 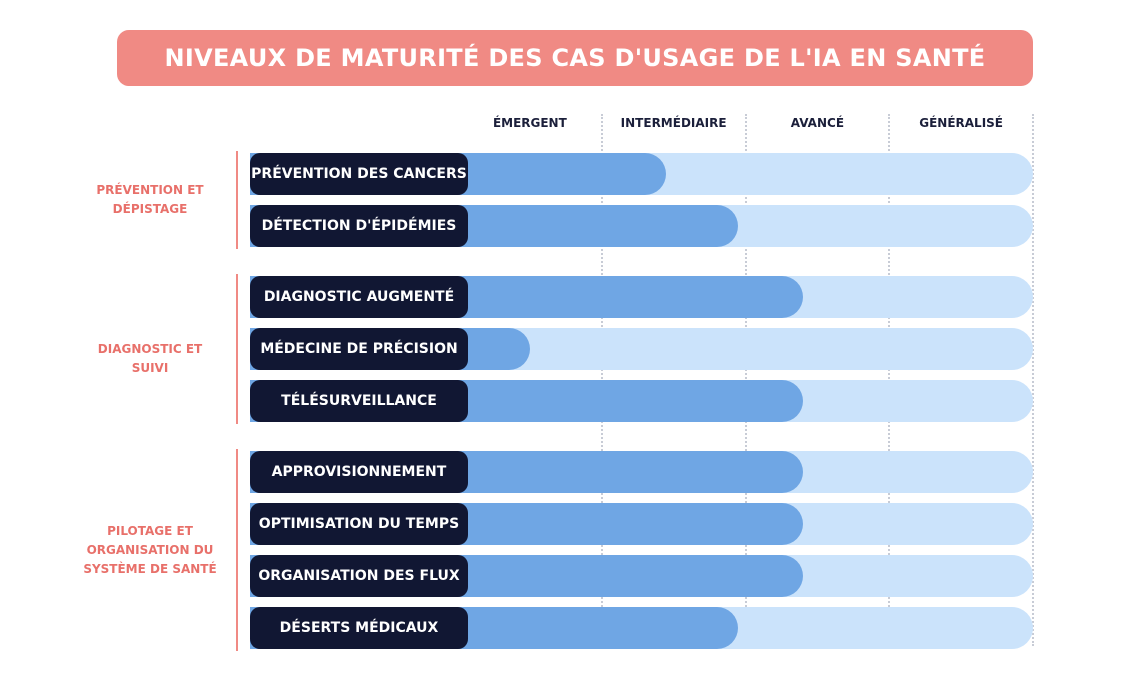 What do you see at coordinates (1033, 380) in the screenshot?
I see `grid-line` at bounding box center [1033, 380].